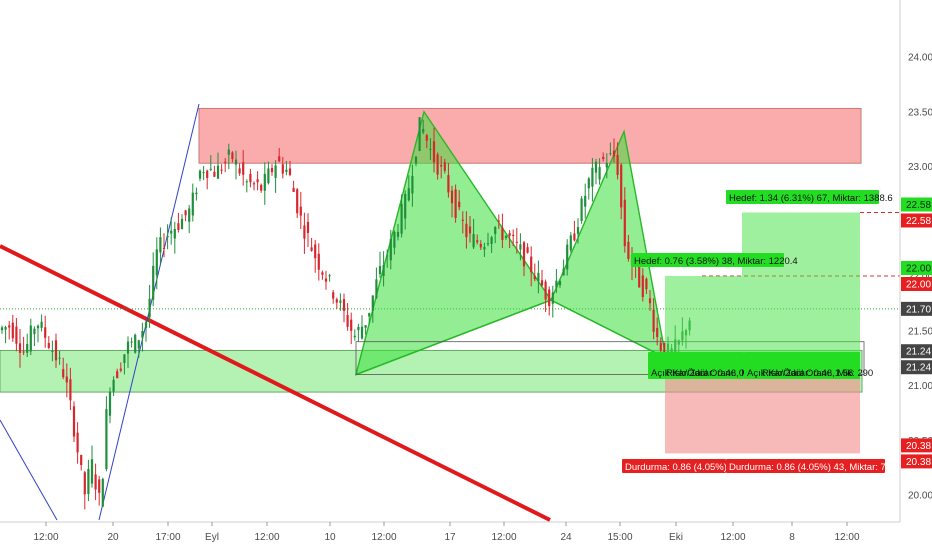 The image size is (932, 550). What do you see at coordinates (920, 496) in the screenshot?
I see `price-tick-label: 20.00` at bounding box center [920, 496].